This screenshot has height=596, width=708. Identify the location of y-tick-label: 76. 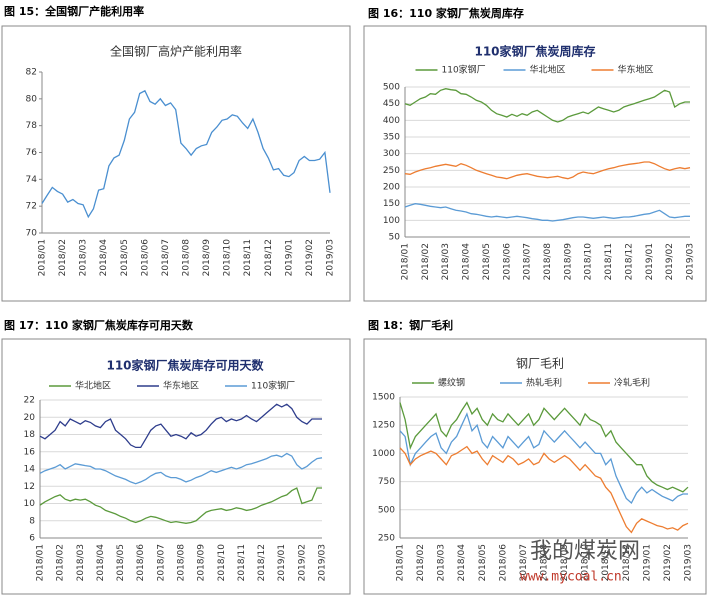
(32, 153).